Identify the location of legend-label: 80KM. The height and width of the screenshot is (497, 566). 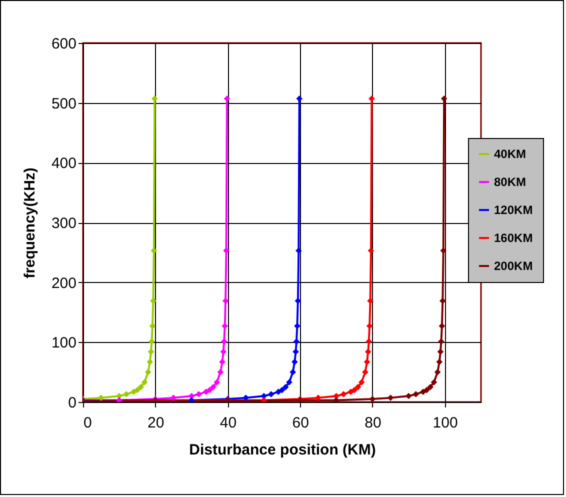
(510, 182).